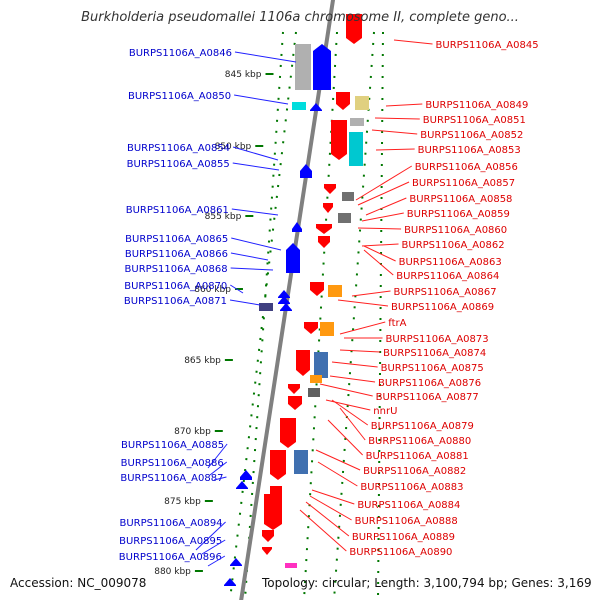 The width and height of the screenshot is (600, 600). I want to click on left-gene-label: BURPS1106A_A0885, so click(172, 445).